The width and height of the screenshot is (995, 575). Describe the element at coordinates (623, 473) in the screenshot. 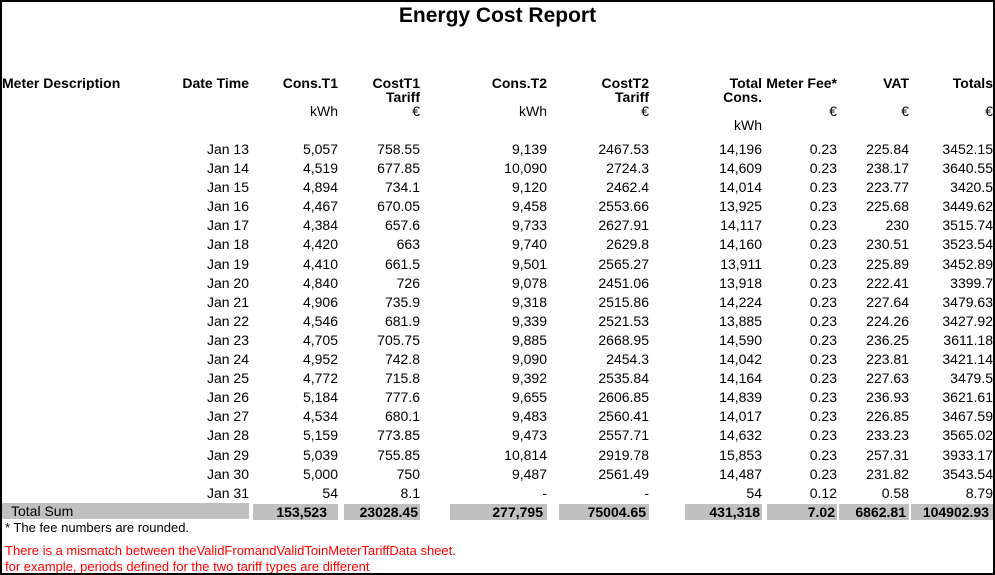

I see `cell-cost-t2: 2561.49` at that location.